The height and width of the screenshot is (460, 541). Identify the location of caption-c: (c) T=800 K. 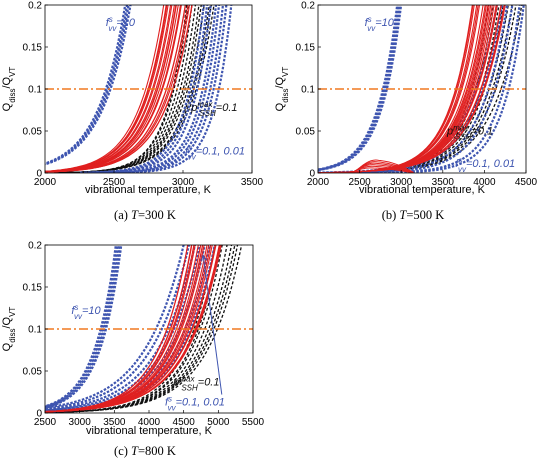
(145, 451).